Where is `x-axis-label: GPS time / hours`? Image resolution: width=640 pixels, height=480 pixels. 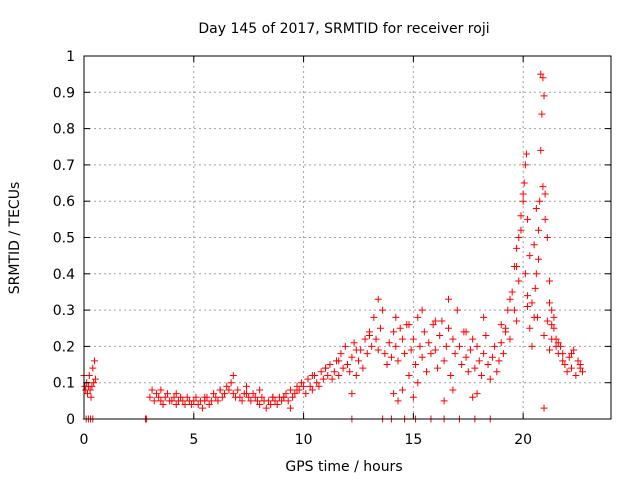 x-axis-label: GPS time / hours is located at coordinates (343, 467).